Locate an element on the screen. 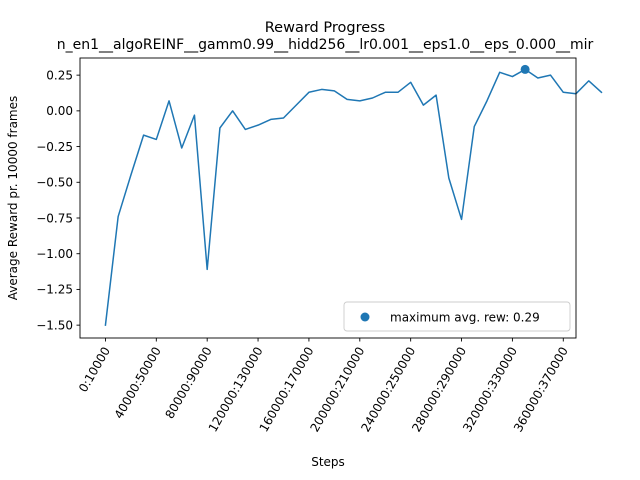 Image resolution: width=640 pixels, height=480 pixels. legend-label: maximum avg. rew: 0.29 is located at coordinates (465, 318).